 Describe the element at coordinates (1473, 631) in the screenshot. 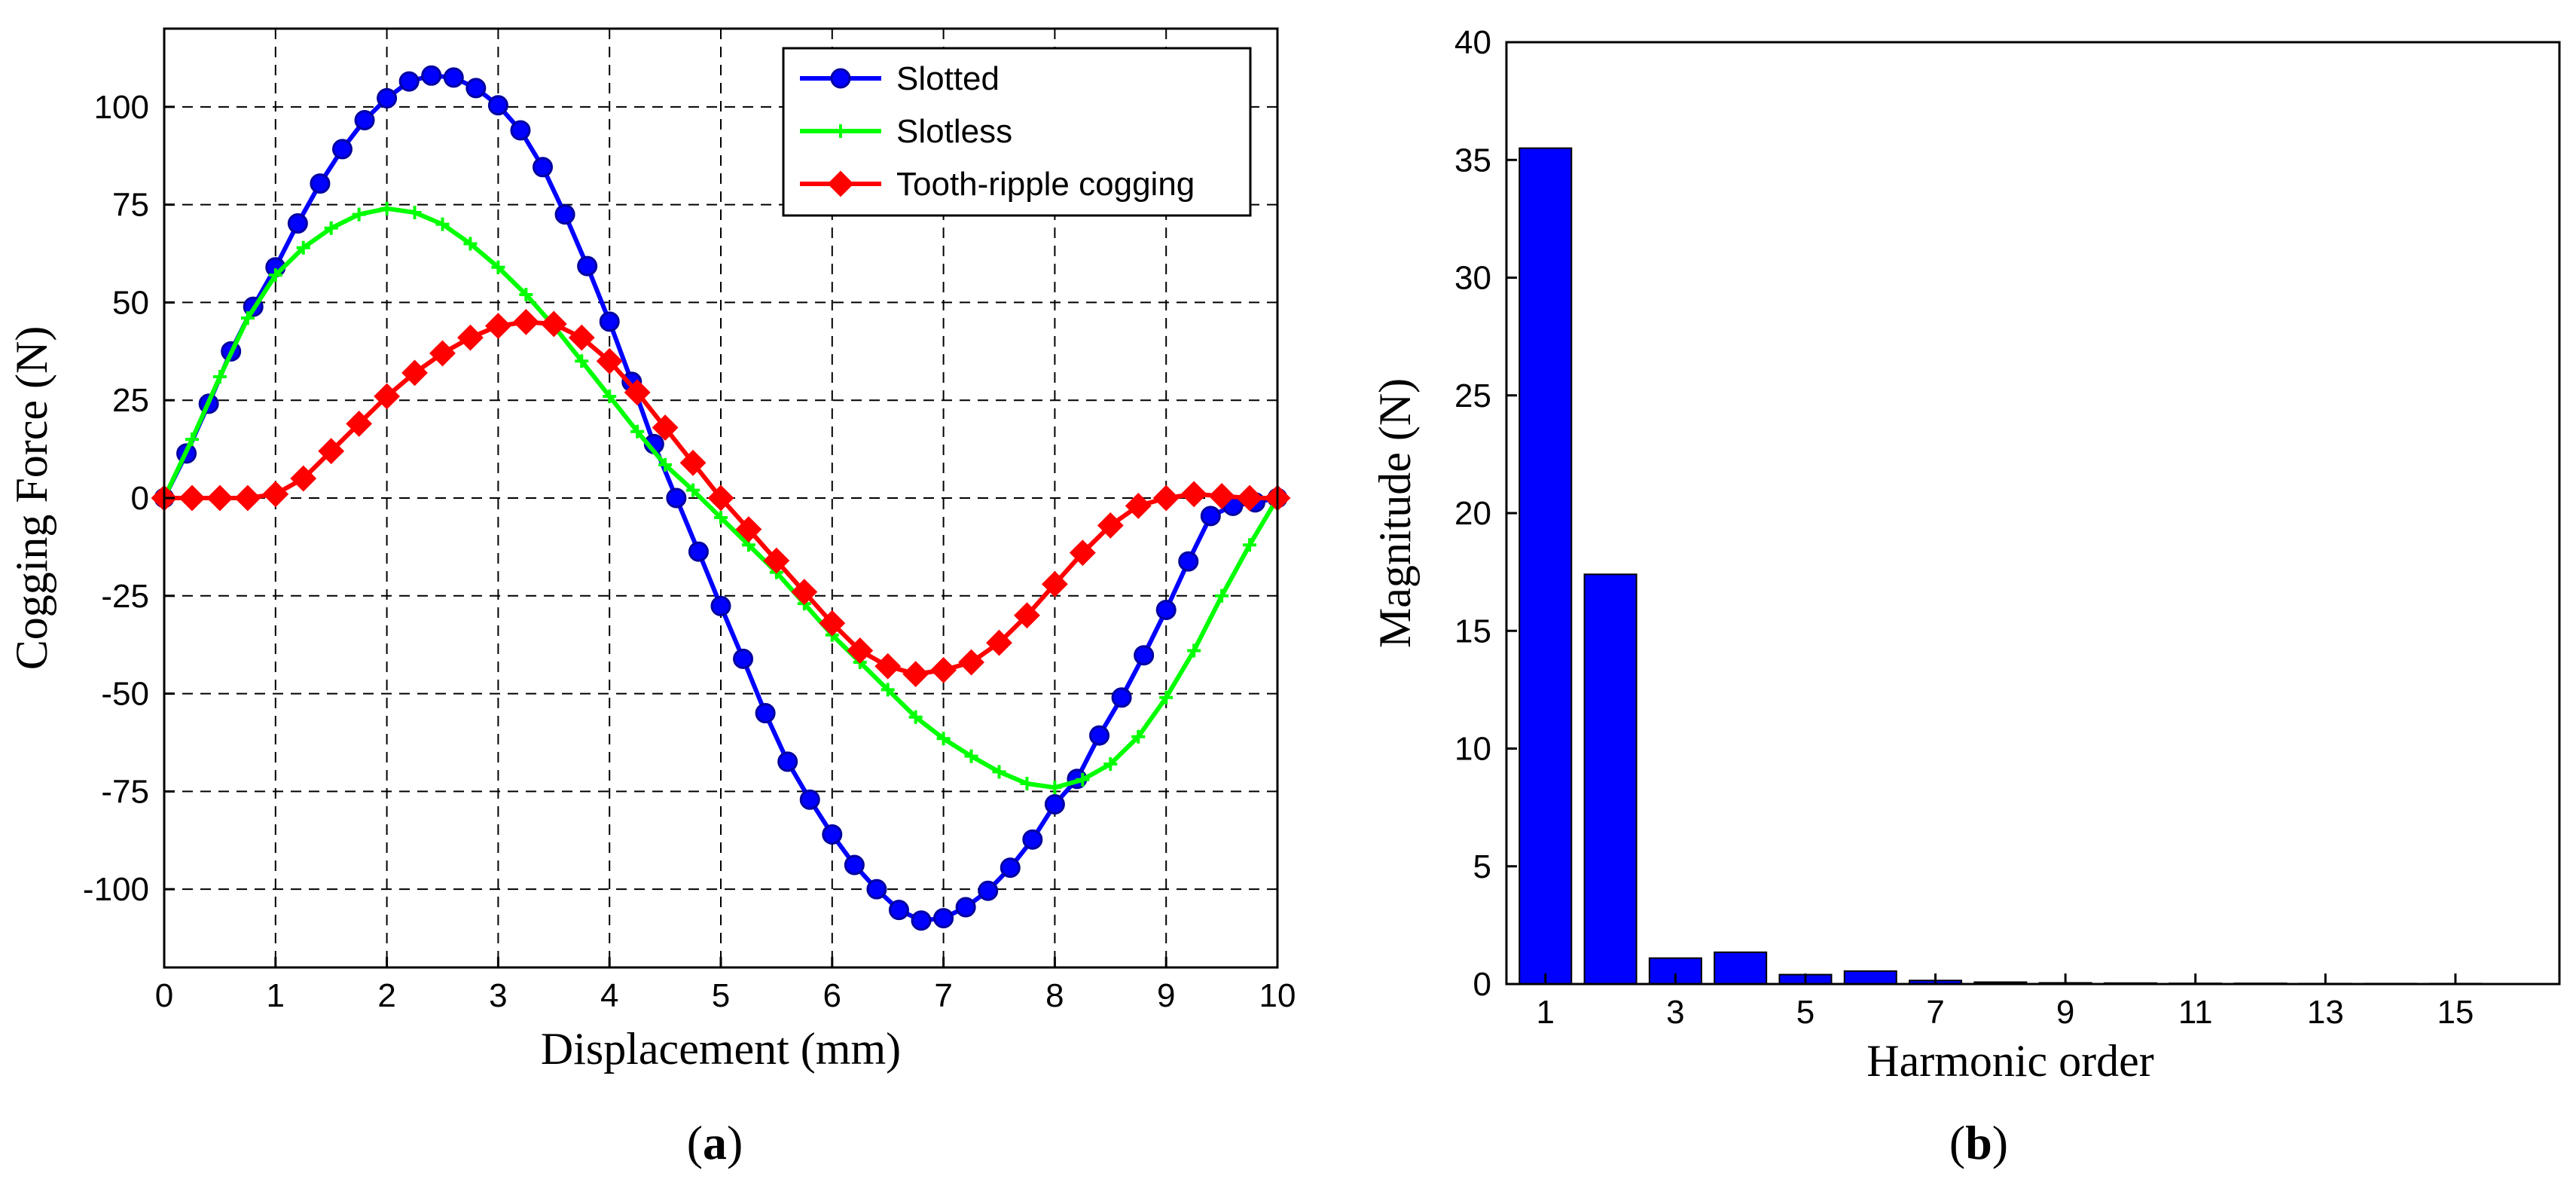

I see `panel-b-y-tick-label-3: 15` at that location.